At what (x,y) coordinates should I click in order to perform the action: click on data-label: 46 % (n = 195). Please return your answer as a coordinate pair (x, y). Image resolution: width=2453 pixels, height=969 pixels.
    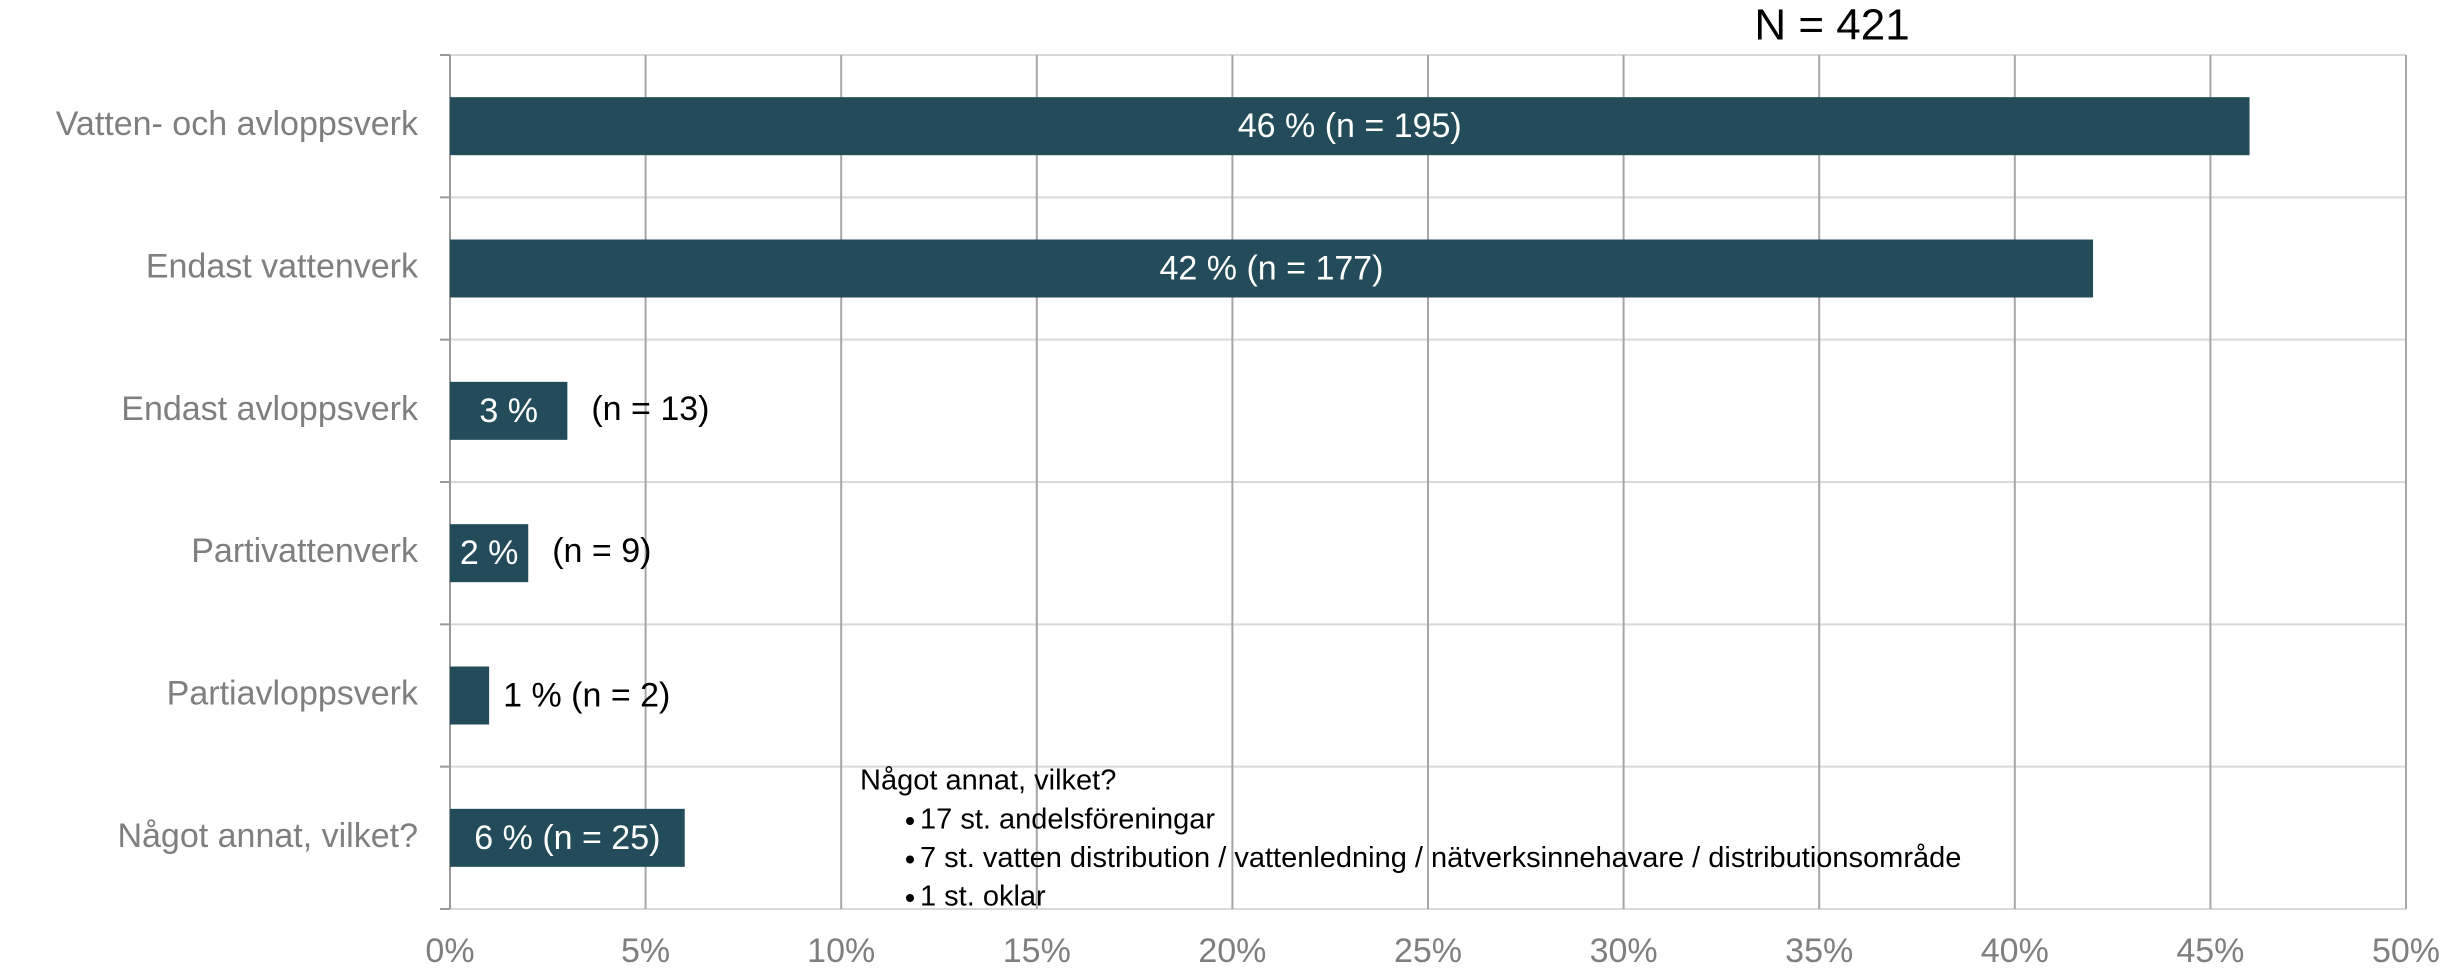
    Looking at the image, I should click on (1350, 126).